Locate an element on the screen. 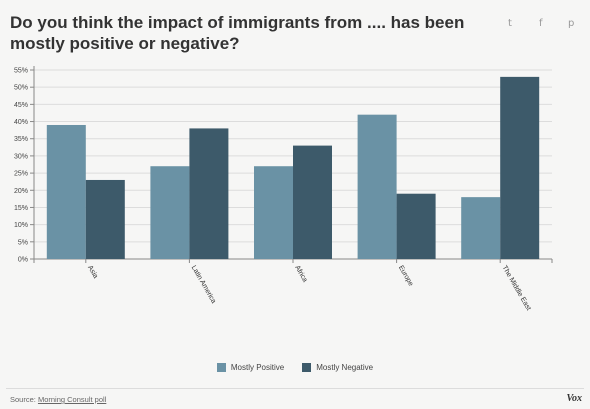 Image resolution: width=590 pixels, height=409 pixels. source-line: Source: Morning Consult poll is located at coordinates (58, 399).